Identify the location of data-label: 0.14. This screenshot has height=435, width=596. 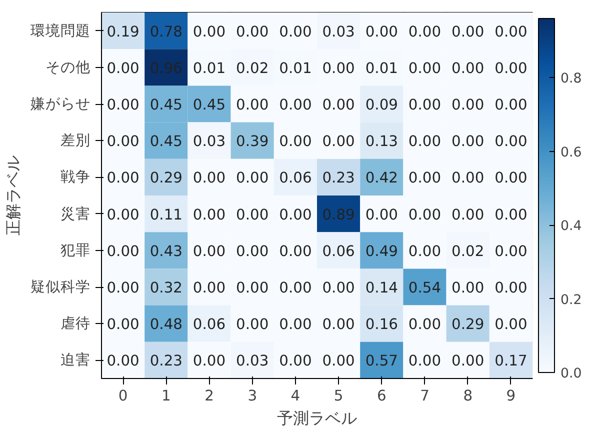
(381, 288).